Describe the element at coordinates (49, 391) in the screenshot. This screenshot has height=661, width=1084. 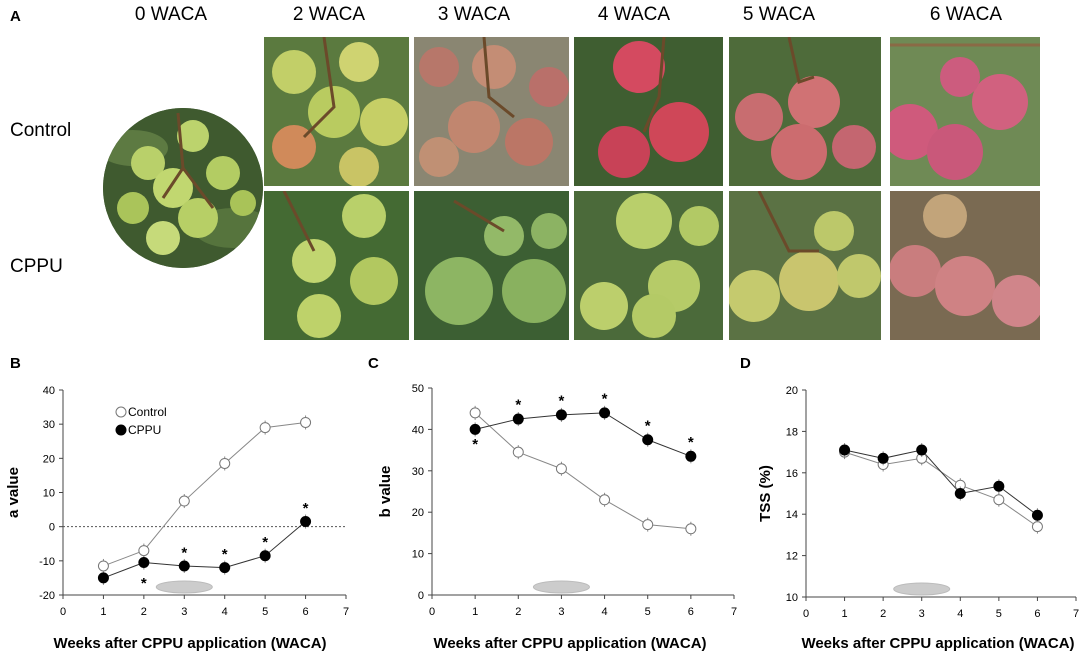
I see `chart-b-y-tick-label: 40` at that location.